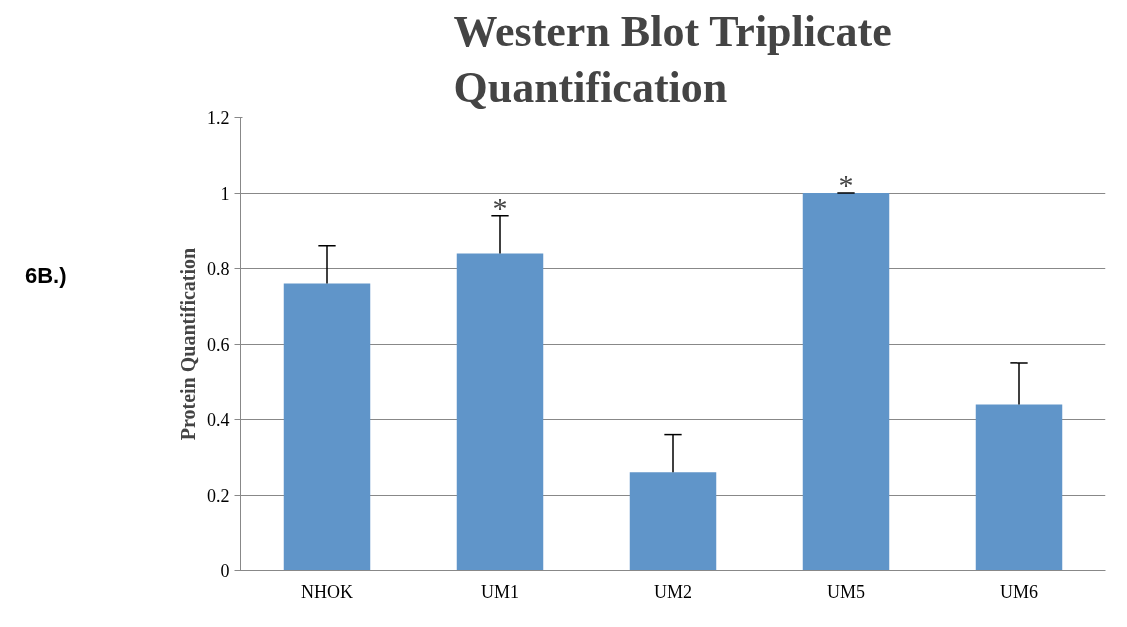 This screenshot has width=1127, height=627. Describe the element at coordinates (218, 118) in the screenshot. I see `y-tick-label: 1.2` at that location.